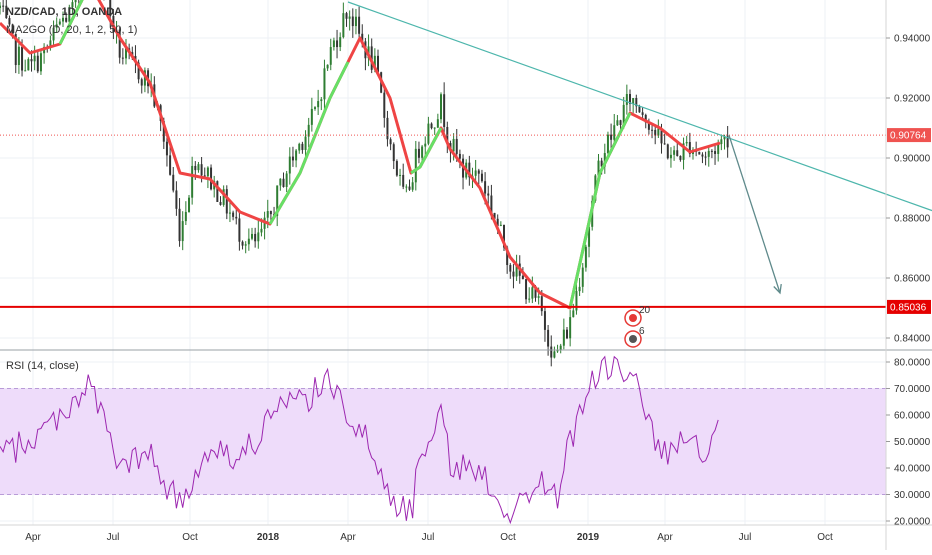 Image resolution: width=932 pixels, height=555 pixels. I want to click on time-axis-label: Apr, so click(665, 537).